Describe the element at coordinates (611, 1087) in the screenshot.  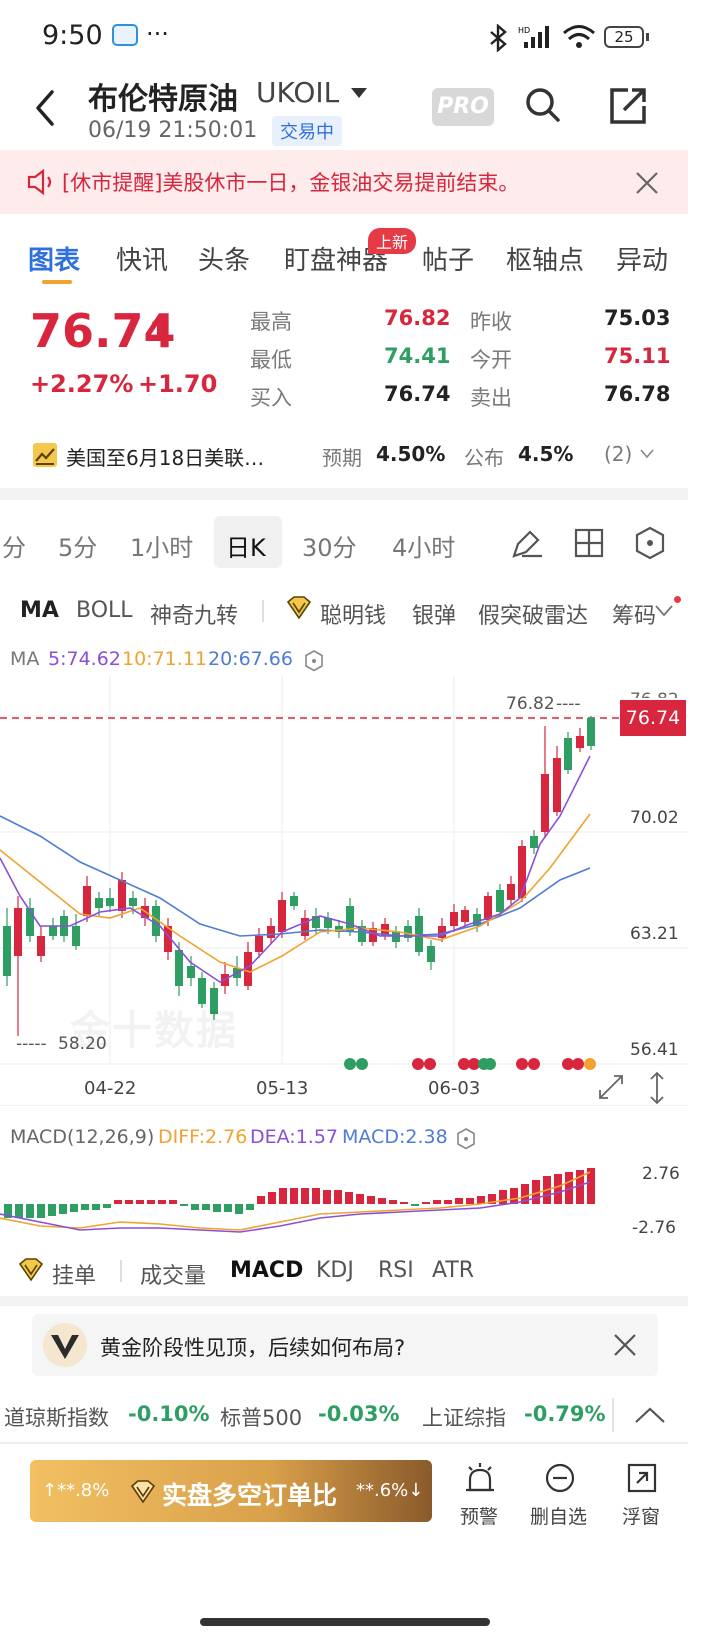
I see `expand-icon` at that location.